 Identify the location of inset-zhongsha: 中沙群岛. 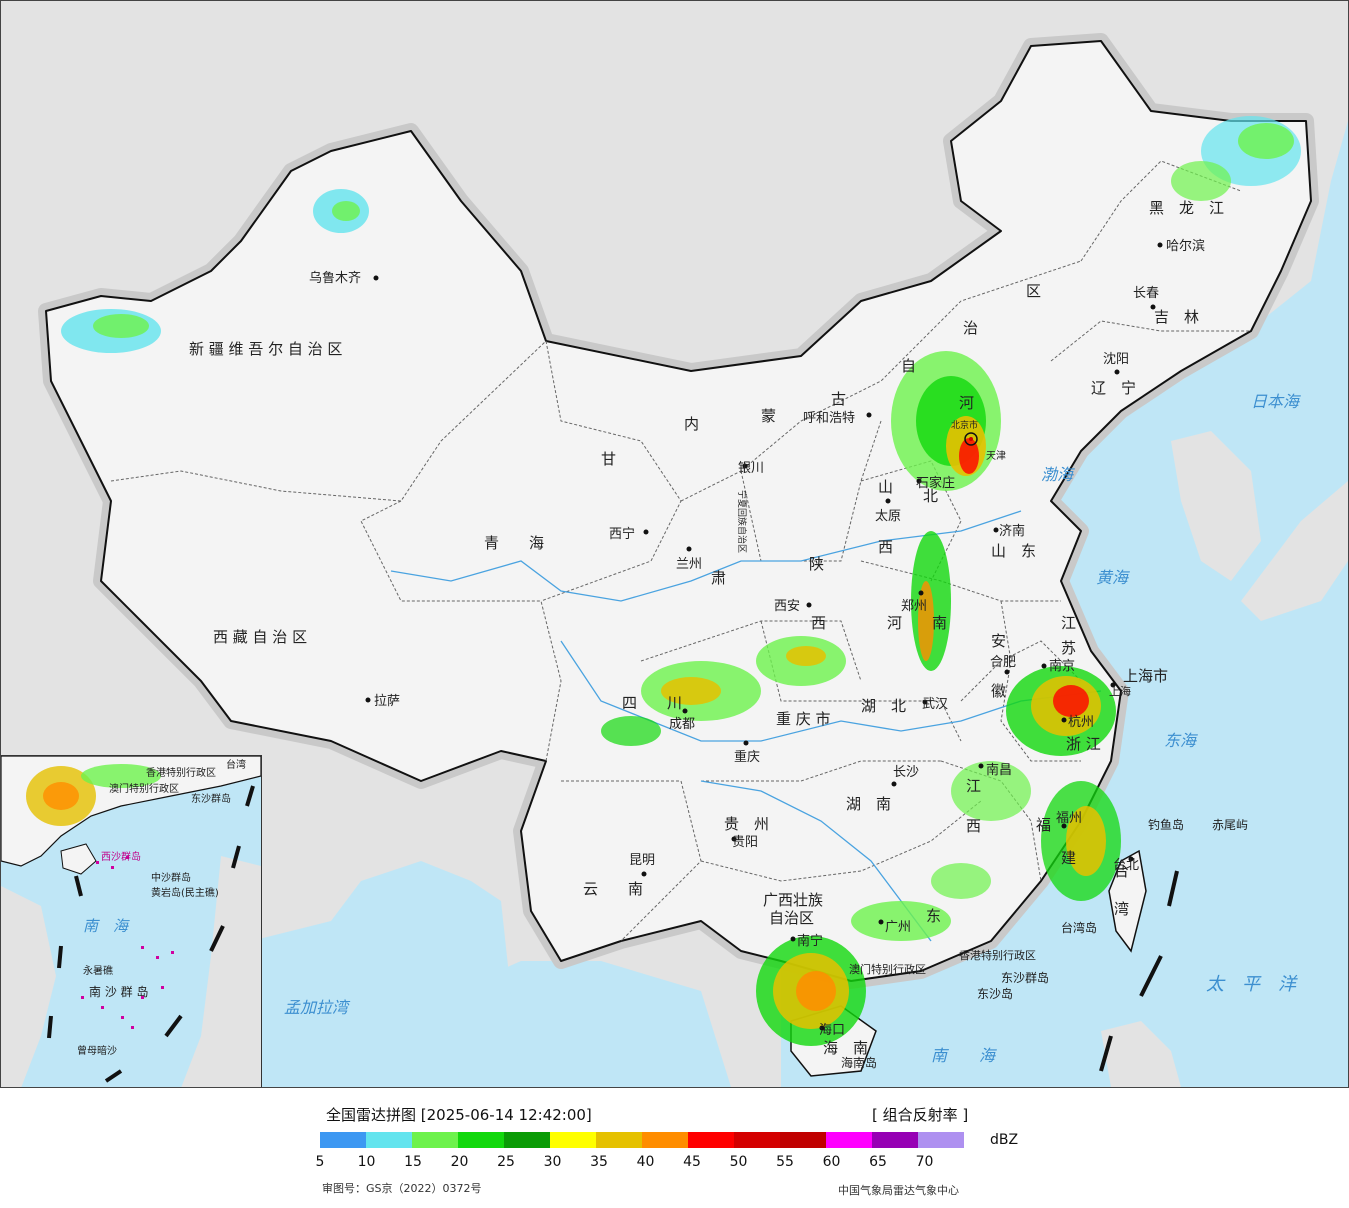
(171, 877).